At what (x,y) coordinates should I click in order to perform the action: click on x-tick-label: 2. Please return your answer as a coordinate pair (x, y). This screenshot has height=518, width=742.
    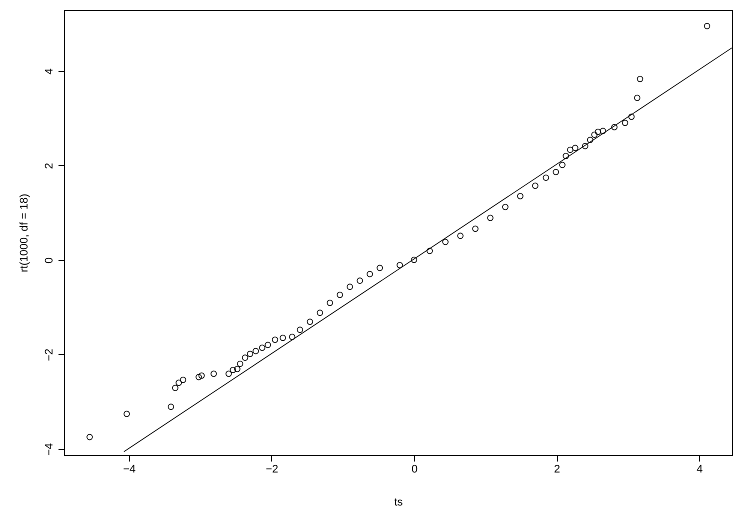
    Looking at the image, I should click on (557, 470).